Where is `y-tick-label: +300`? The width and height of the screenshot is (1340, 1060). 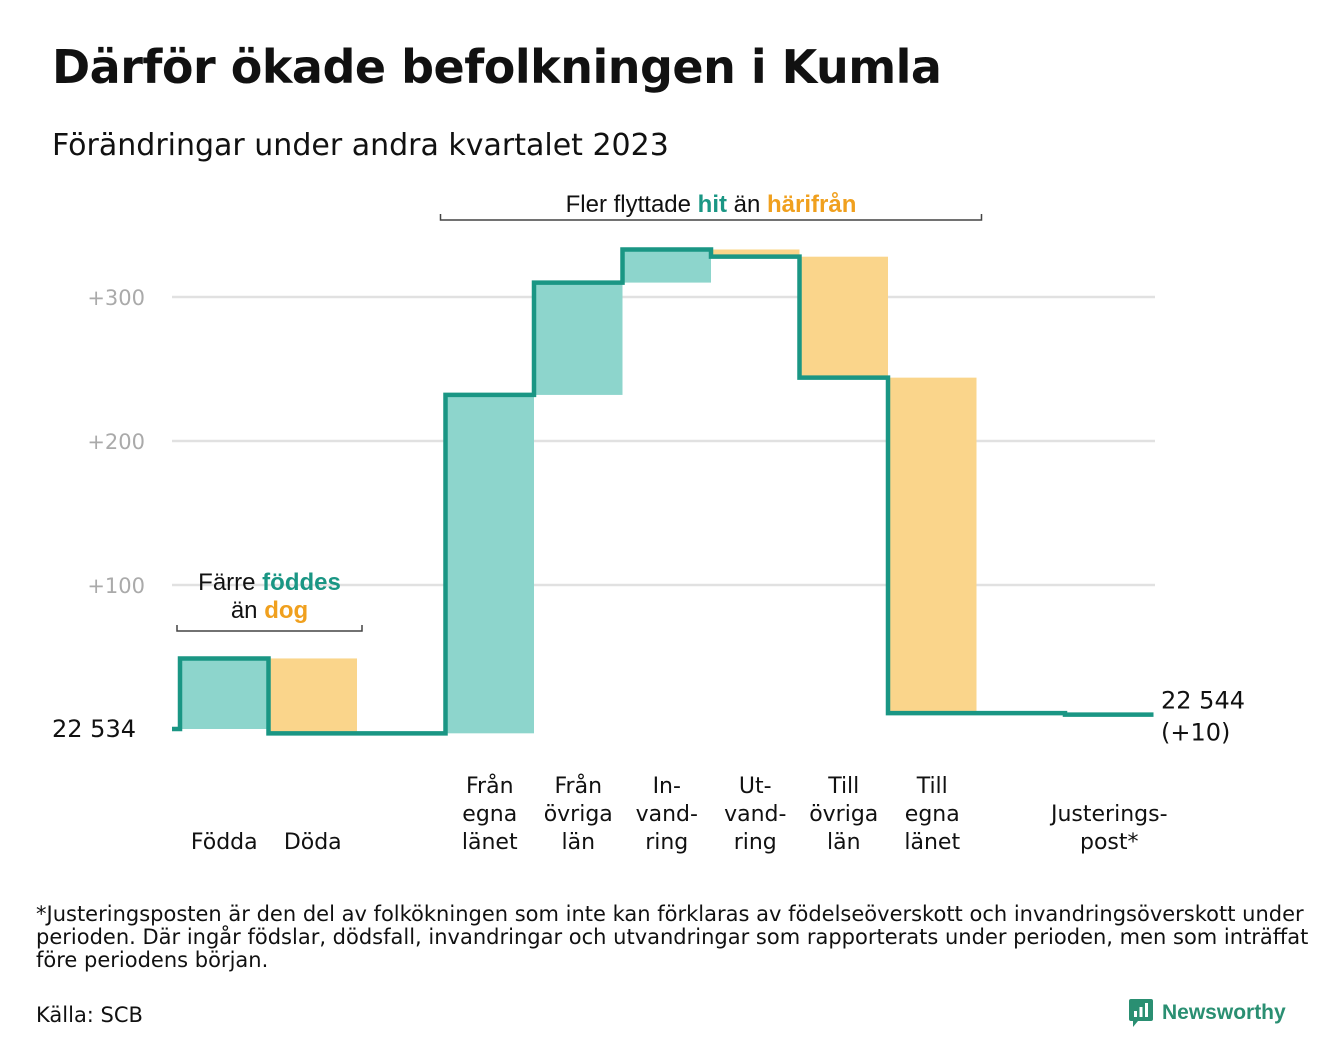
y-tick-label: +300 is located at coordinates (116, 298).